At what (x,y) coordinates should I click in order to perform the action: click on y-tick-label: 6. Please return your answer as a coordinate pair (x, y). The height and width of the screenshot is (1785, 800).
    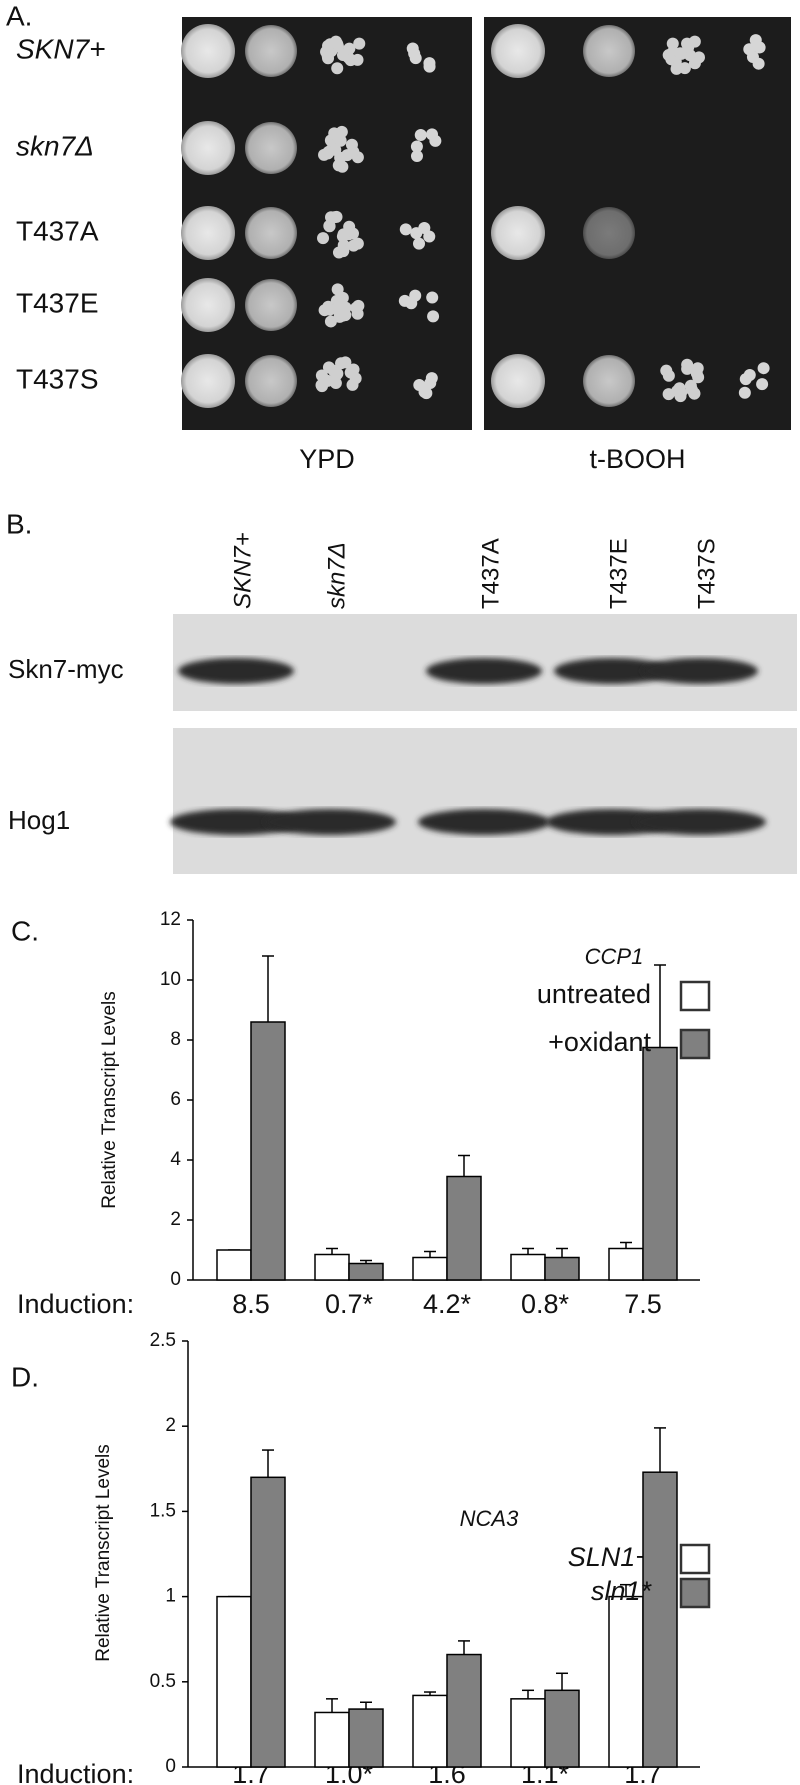
    Looking at the image, I should click on (175, 1099).